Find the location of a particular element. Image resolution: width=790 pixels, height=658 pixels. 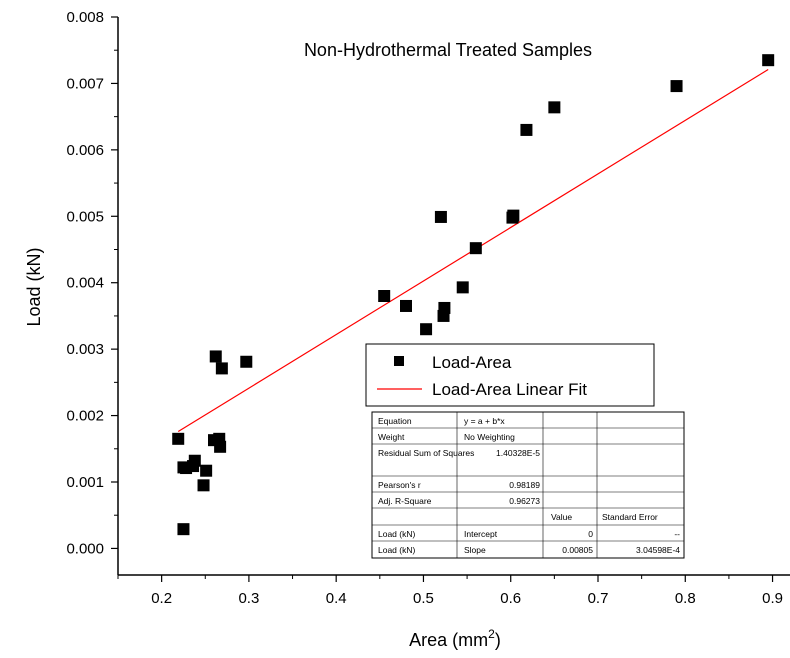

y-tick-label: 0.003 is located at coordinates (85, 349).